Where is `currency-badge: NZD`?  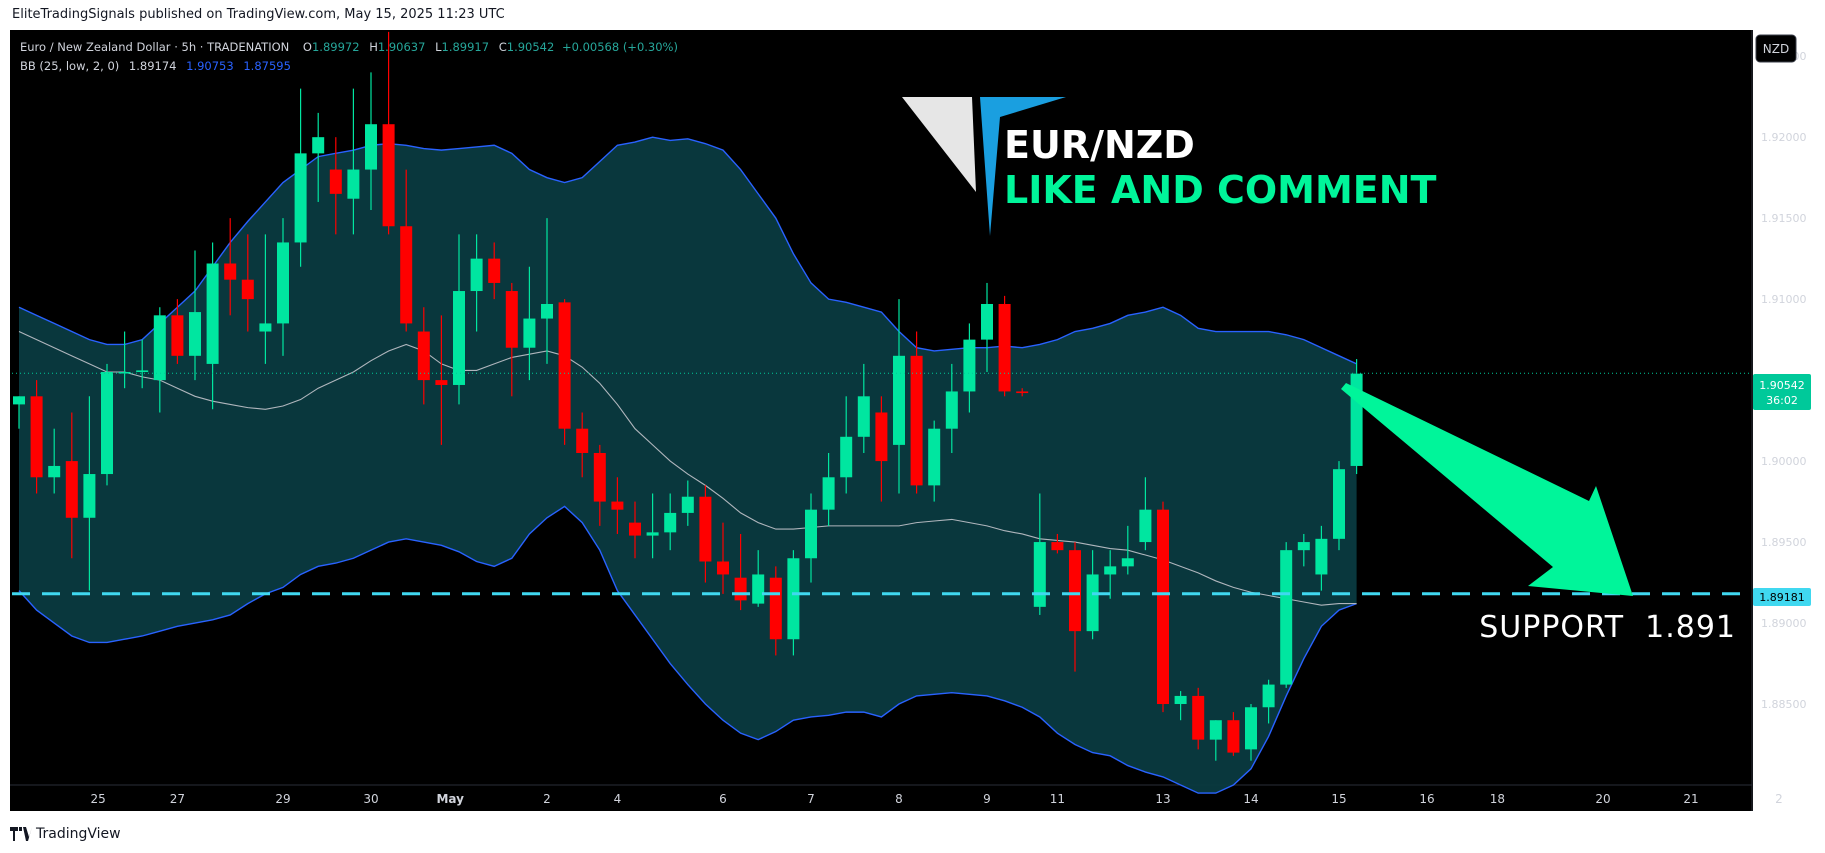
currency-badge: NZD is located at coordinates (1776, 49).